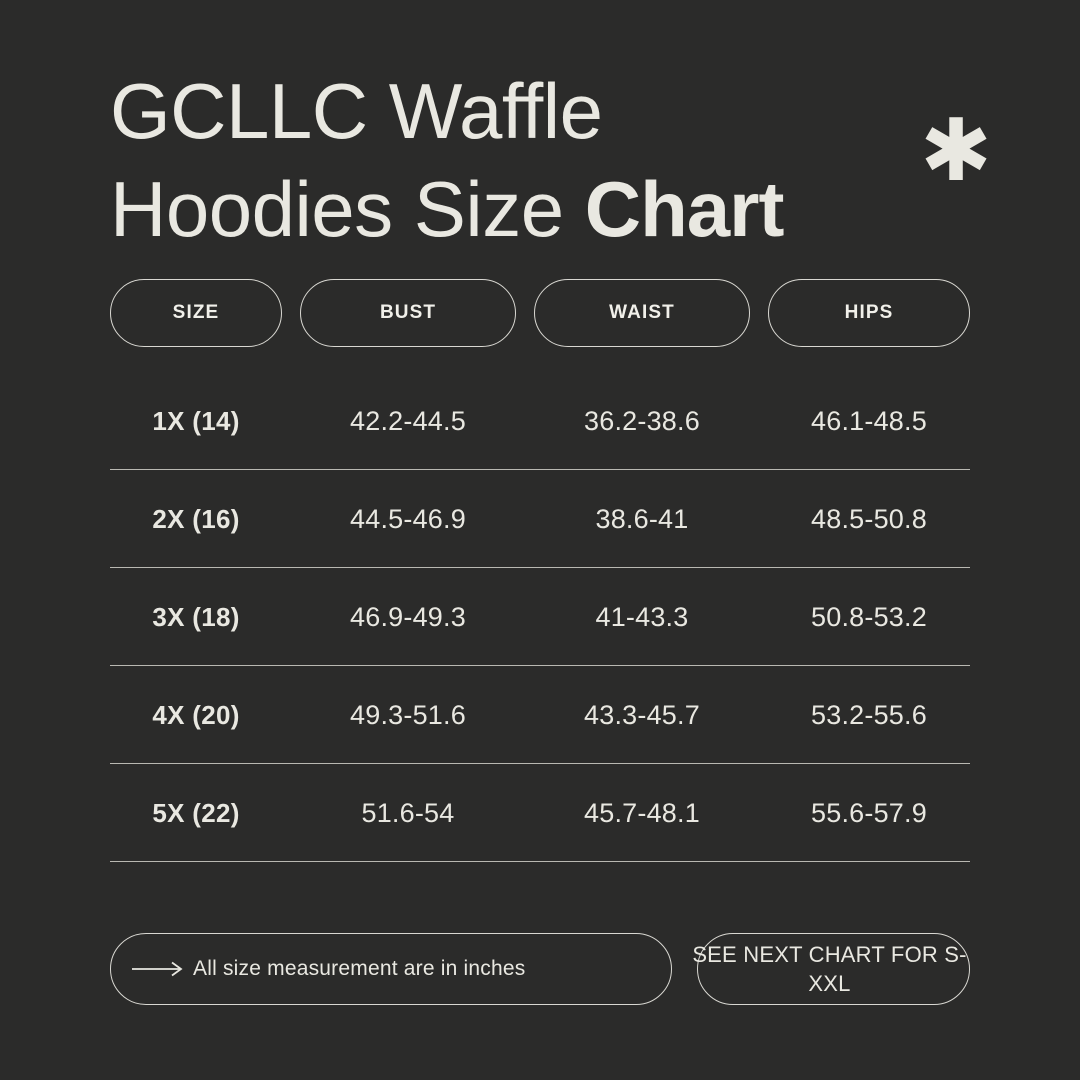 This screenshot has height=1080, width=1080. I want to click on cell-bust: 42.2-44.5, so click(408, 420).